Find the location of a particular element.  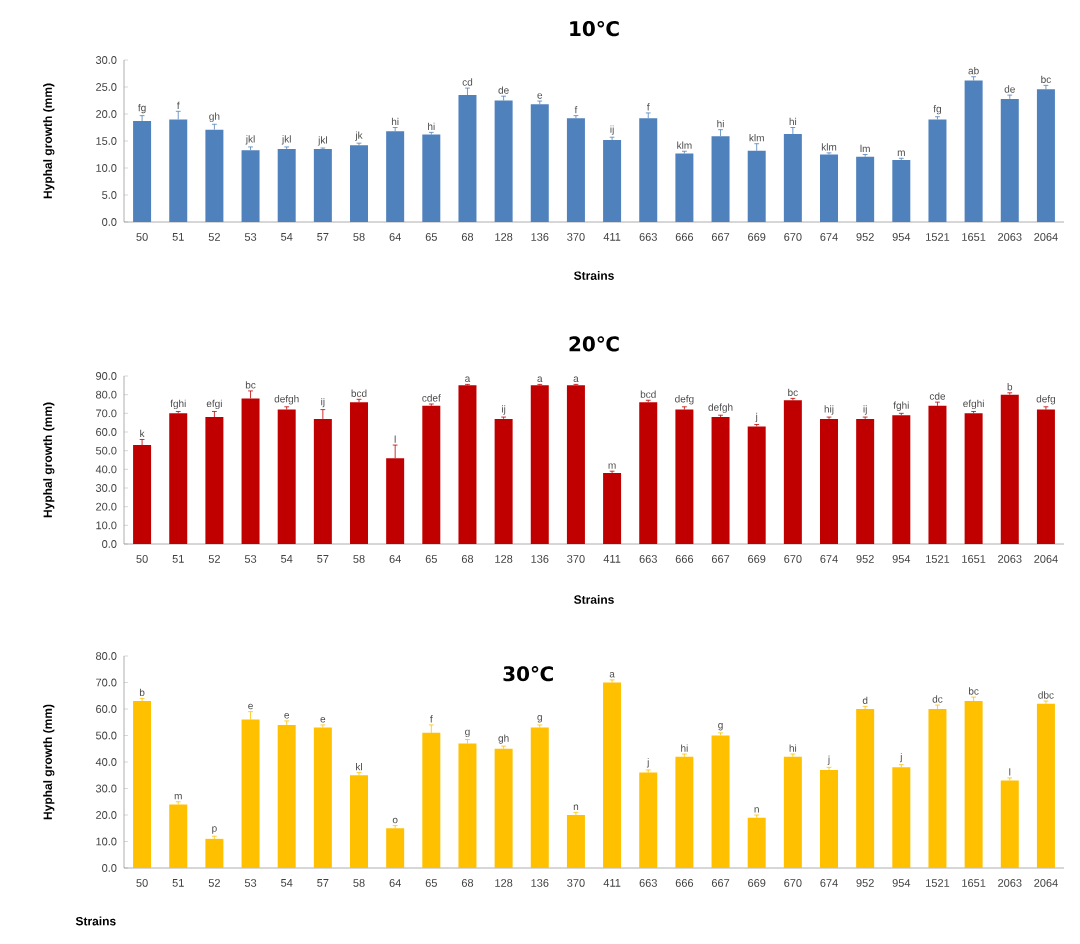

chart-title: 30℃ is located at coordinates (528, 674).